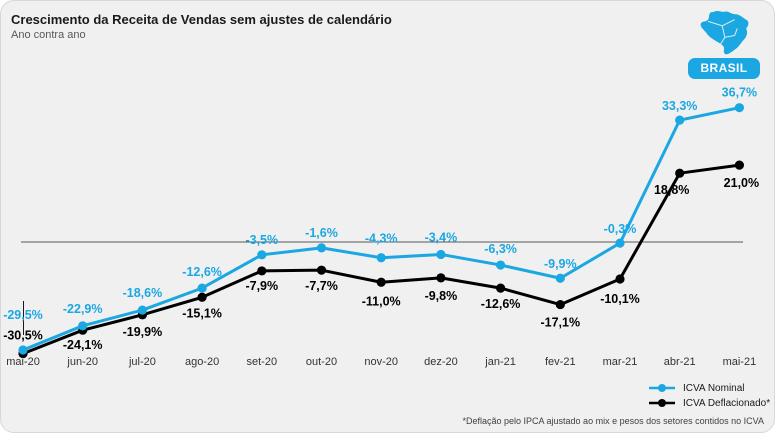  I want to click on x-axis-label: ago-20, so click(202, 362).